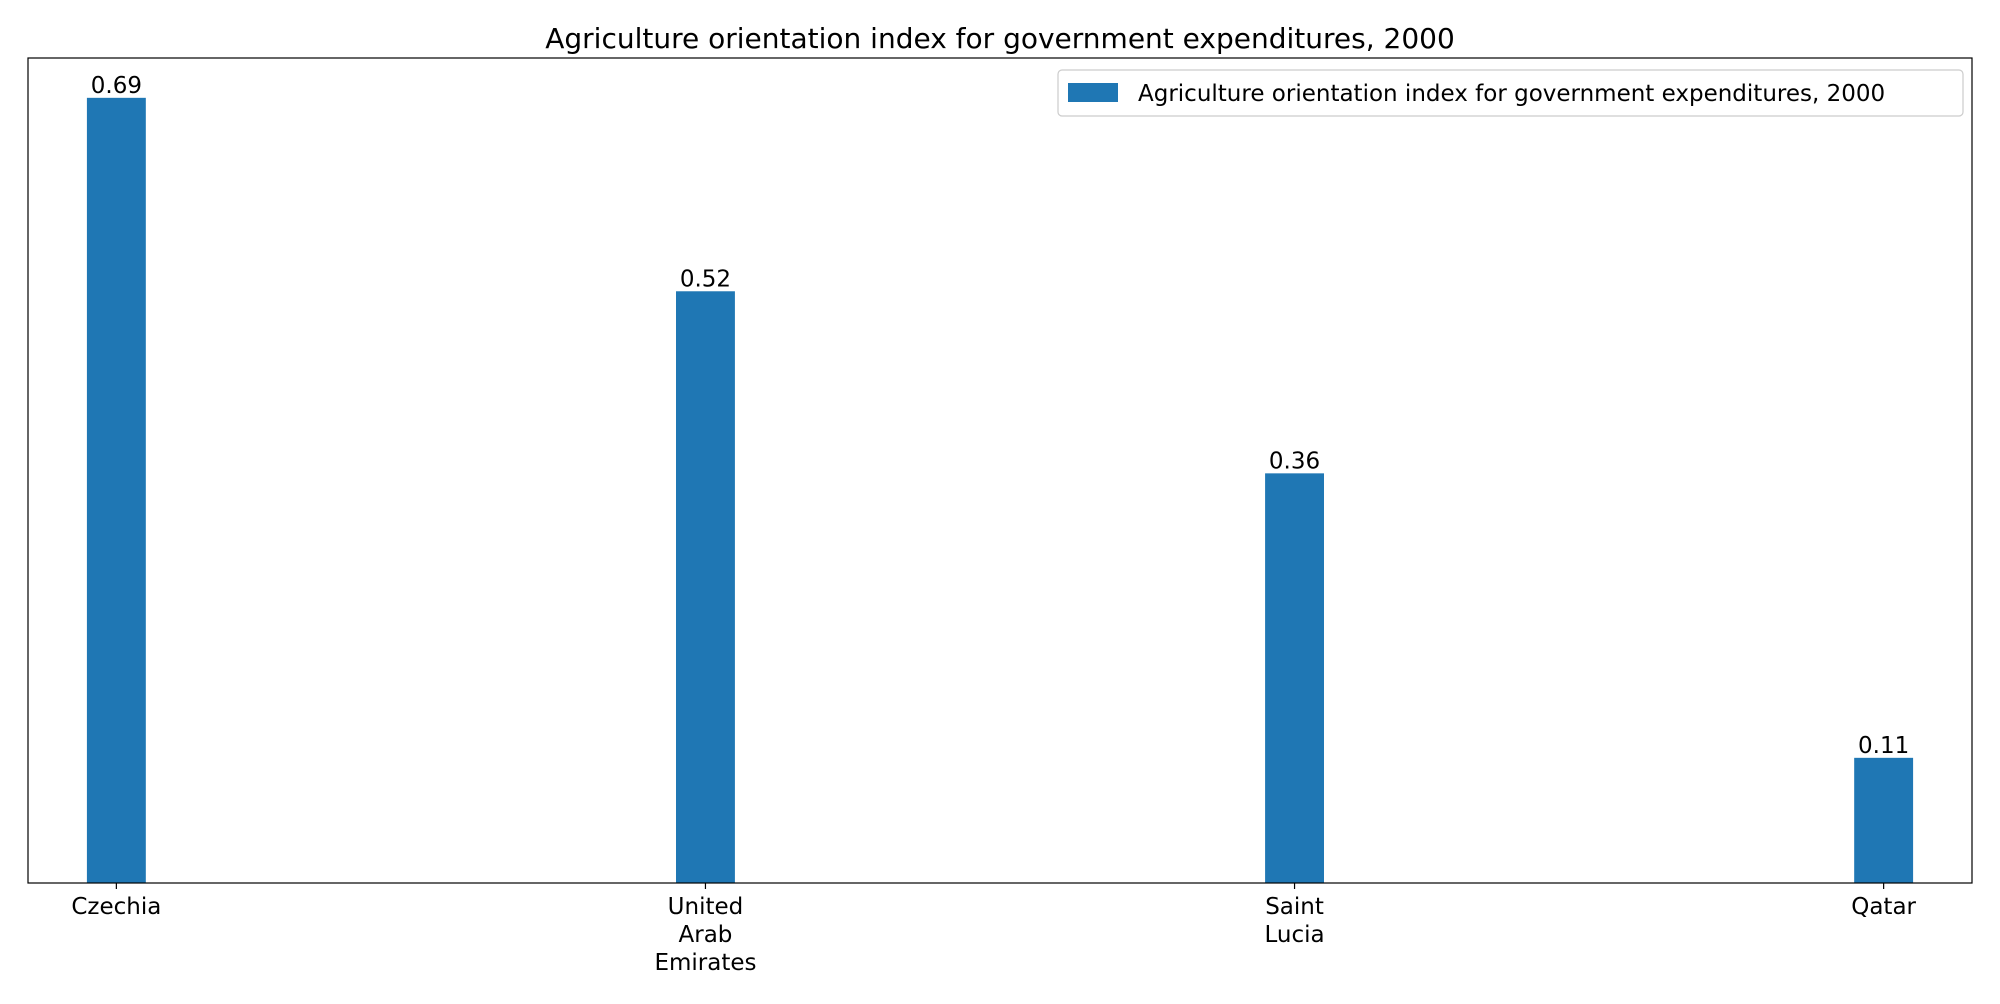  What do you see at coordinates (1294, 935) in the screenshot?
I see `x-tick-label-line: Lucia` at bounding box center [1294, 935].